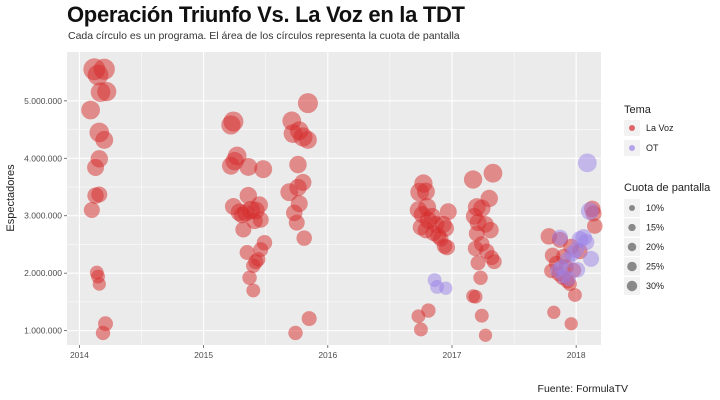 The image size is (720, 400). I want to click on y-tick-label: 3.000.000, so click(43, 216).